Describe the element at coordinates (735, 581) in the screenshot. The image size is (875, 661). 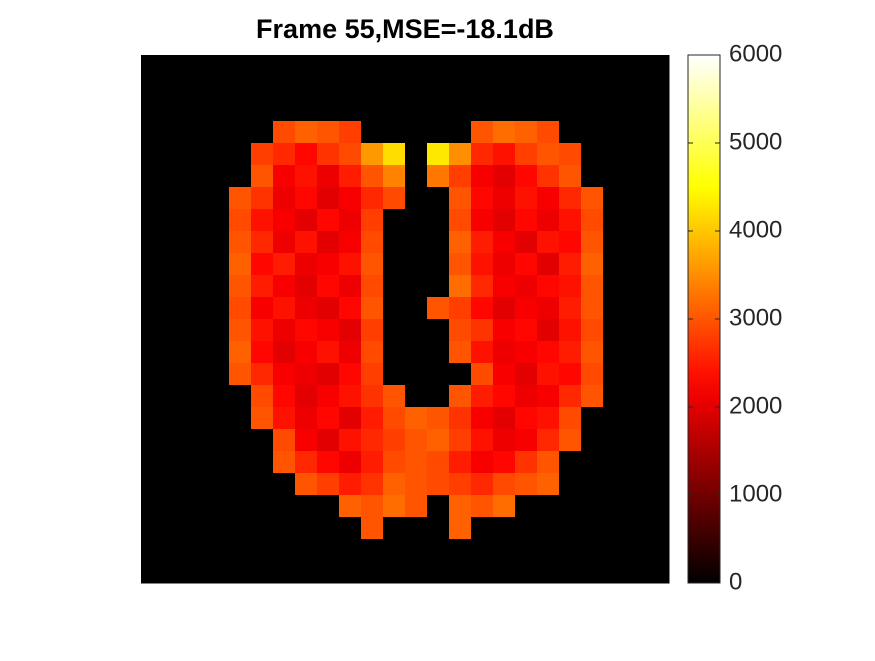
I see `colorbar-tick-label: 0` at that location.